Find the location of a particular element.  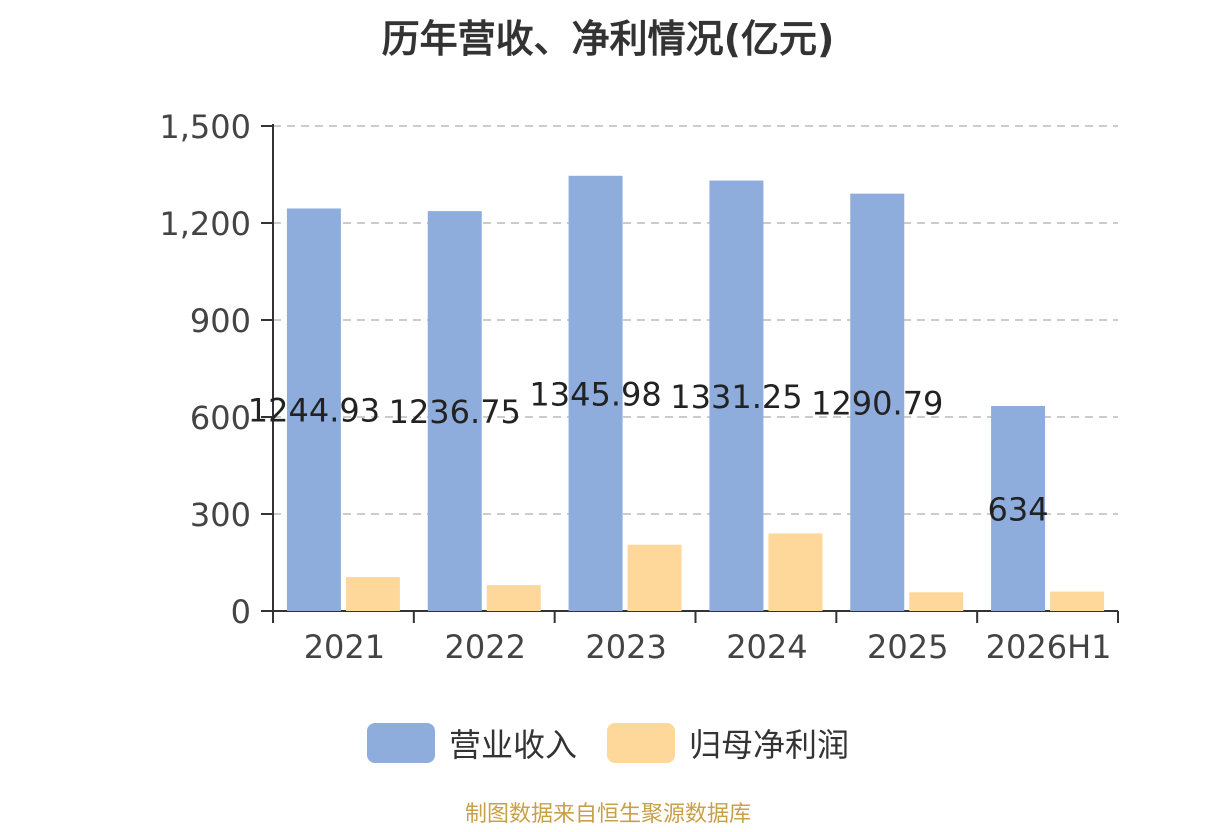

chart-title: 历年营收、净利情况(亿元) is located at coordinates (608, 39).